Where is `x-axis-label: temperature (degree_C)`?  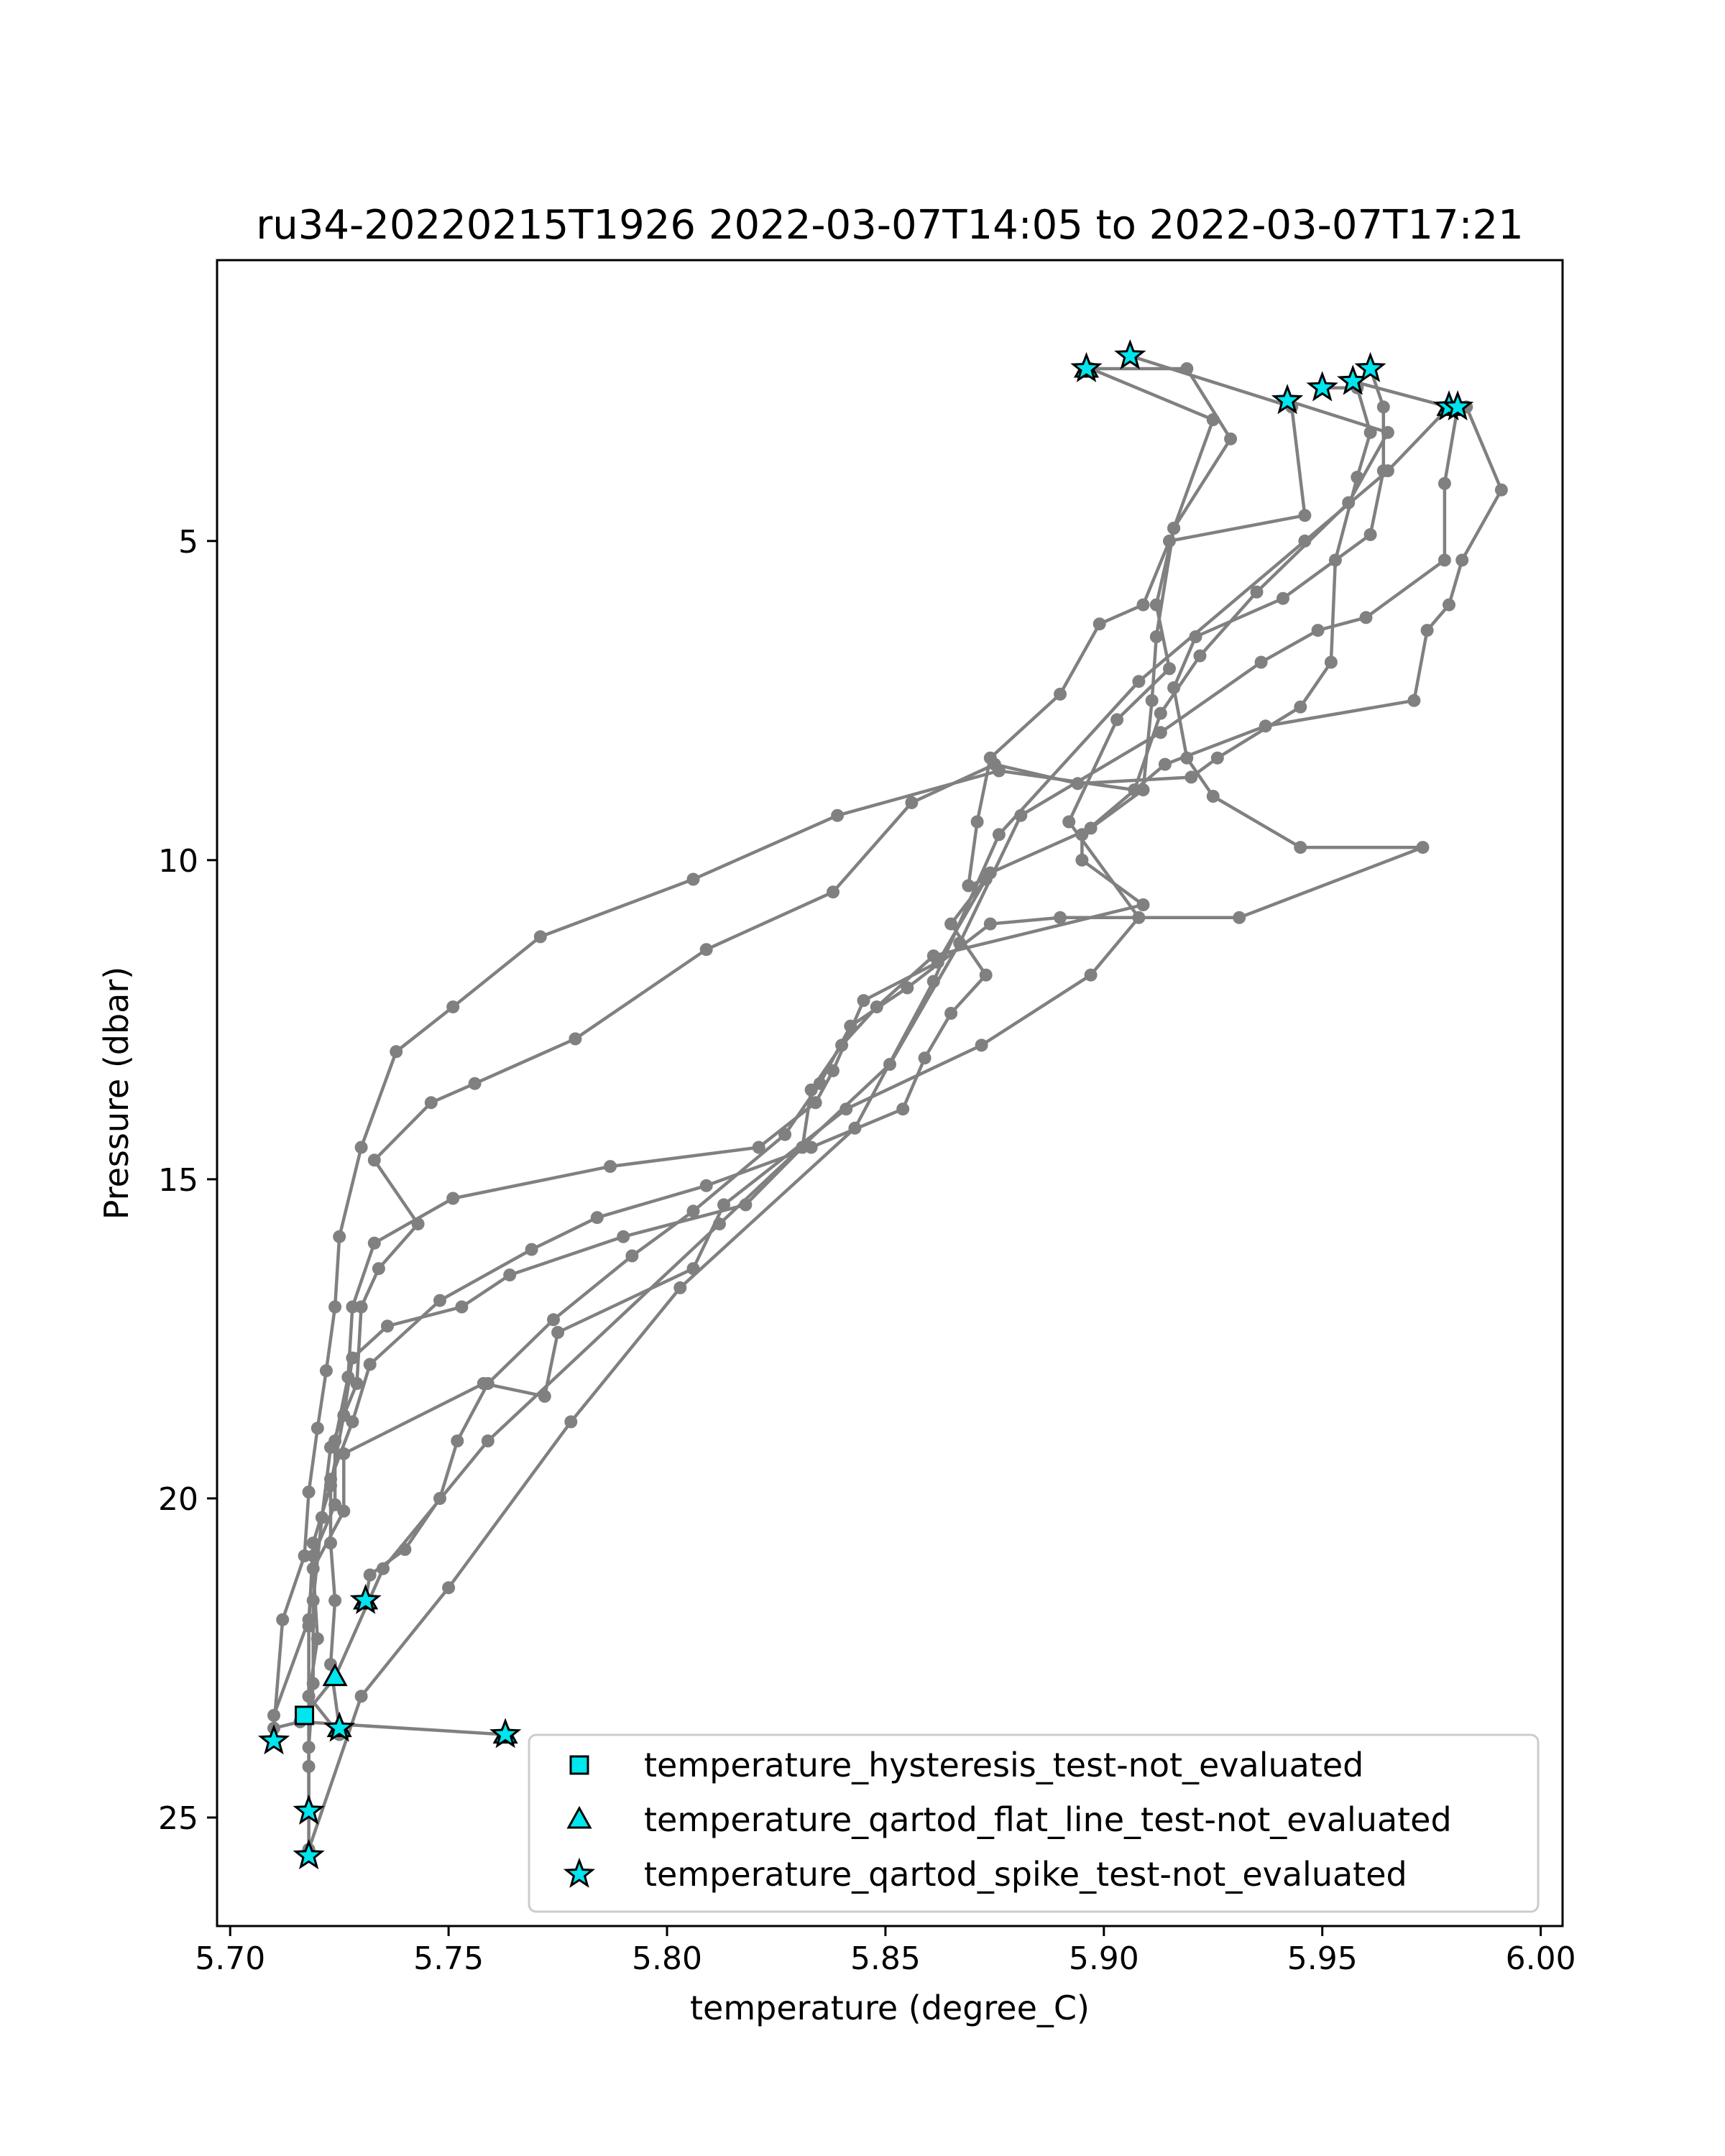
x-axis-label: temperature (degree_C) is located at coordinates (890, 2008).